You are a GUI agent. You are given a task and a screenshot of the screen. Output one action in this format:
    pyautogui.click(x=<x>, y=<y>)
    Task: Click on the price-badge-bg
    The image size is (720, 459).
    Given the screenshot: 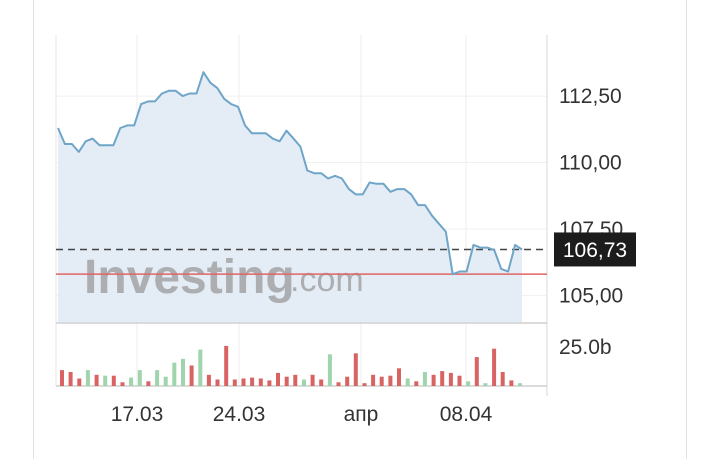 What is the action you would take?
    pyautogui.click(x=595, y=249)
    